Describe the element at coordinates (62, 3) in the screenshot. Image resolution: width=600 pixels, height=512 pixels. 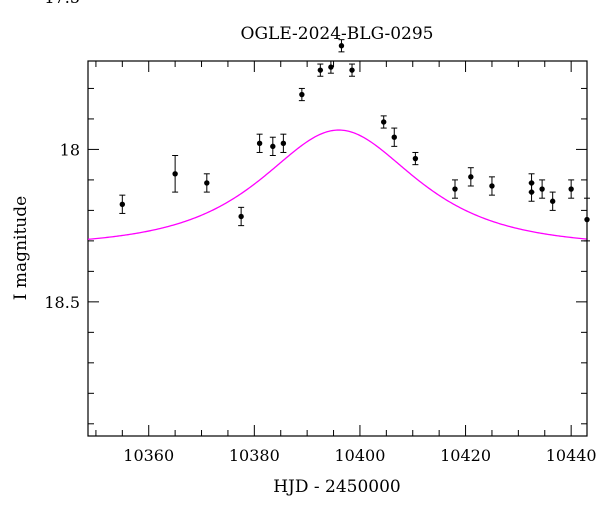
I see `y-tick-label: 17.5` at that location.